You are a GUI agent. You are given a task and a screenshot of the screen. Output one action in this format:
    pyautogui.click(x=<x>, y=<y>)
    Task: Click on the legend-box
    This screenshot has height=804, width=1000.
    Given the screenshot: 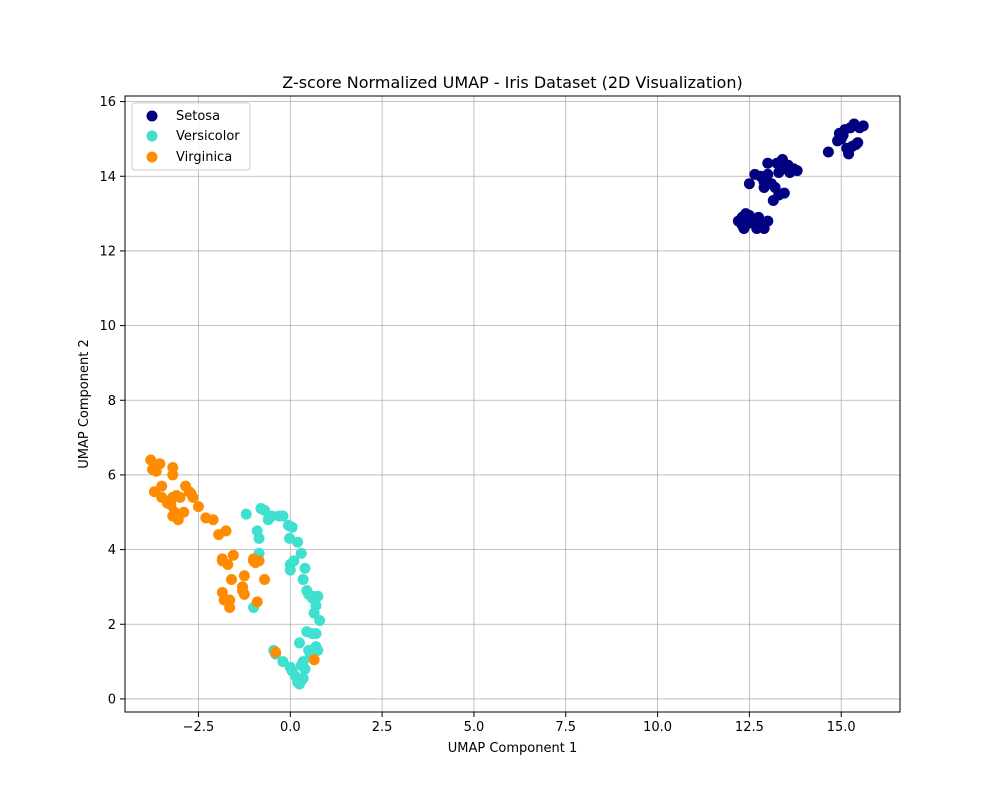 What is the action you would take?
    pyautogui.click(x=191, y=136)
    